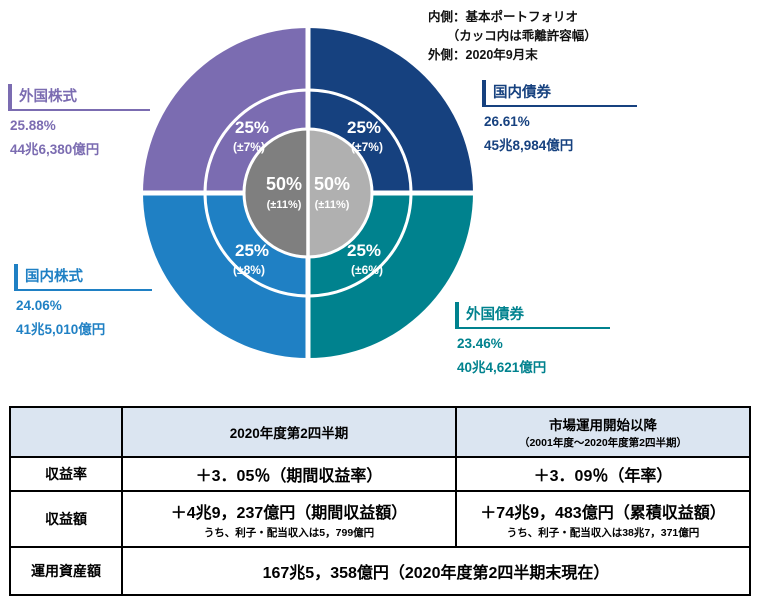  What do you see at coordinates (603, 425) in the screenshot?
I see `table-header-since-inception-title: 市場運用開始以降` at bounding box center [603, 425].